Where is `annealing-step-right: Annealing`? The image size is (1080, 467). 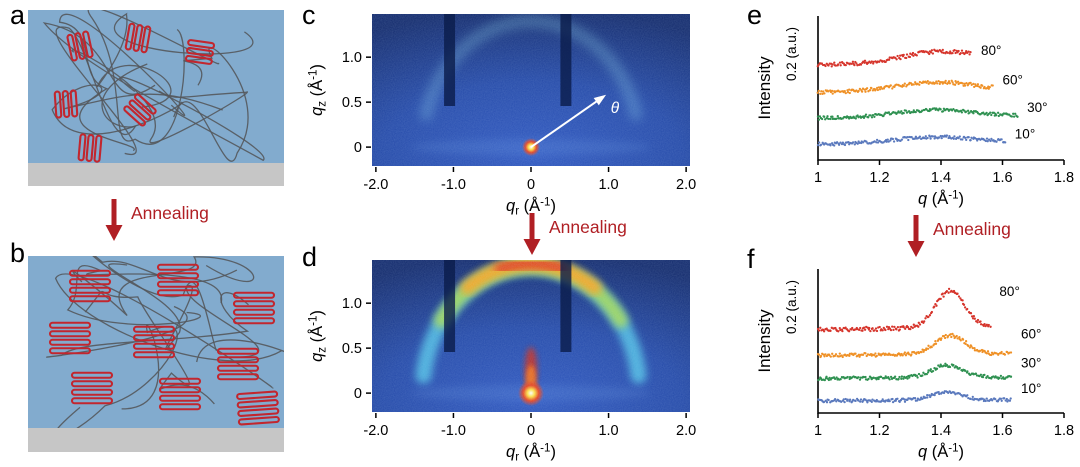
annealing-step-right: Annealing is located at coordinates (958, 235).